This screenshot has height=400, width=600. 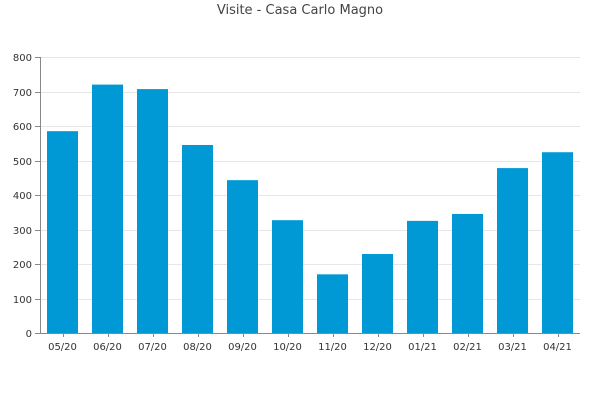 What do you see at coordinates (422, 347) in the screenshot?
I see `x-tick-label: 01/21` at bounding box center [422, 347].